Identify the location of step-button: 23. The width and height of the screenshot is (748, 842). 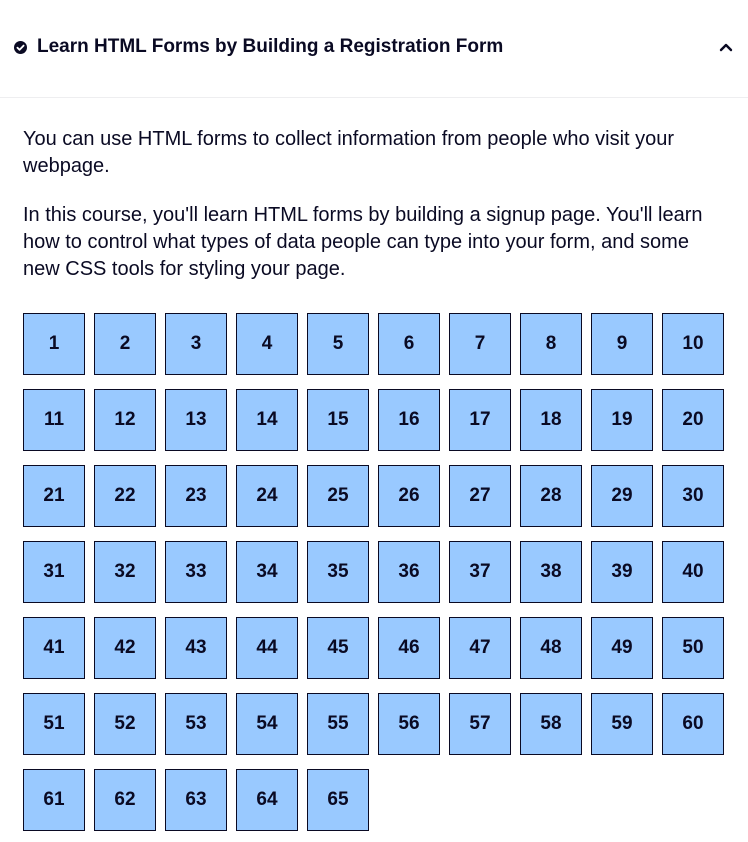
(196, 496).